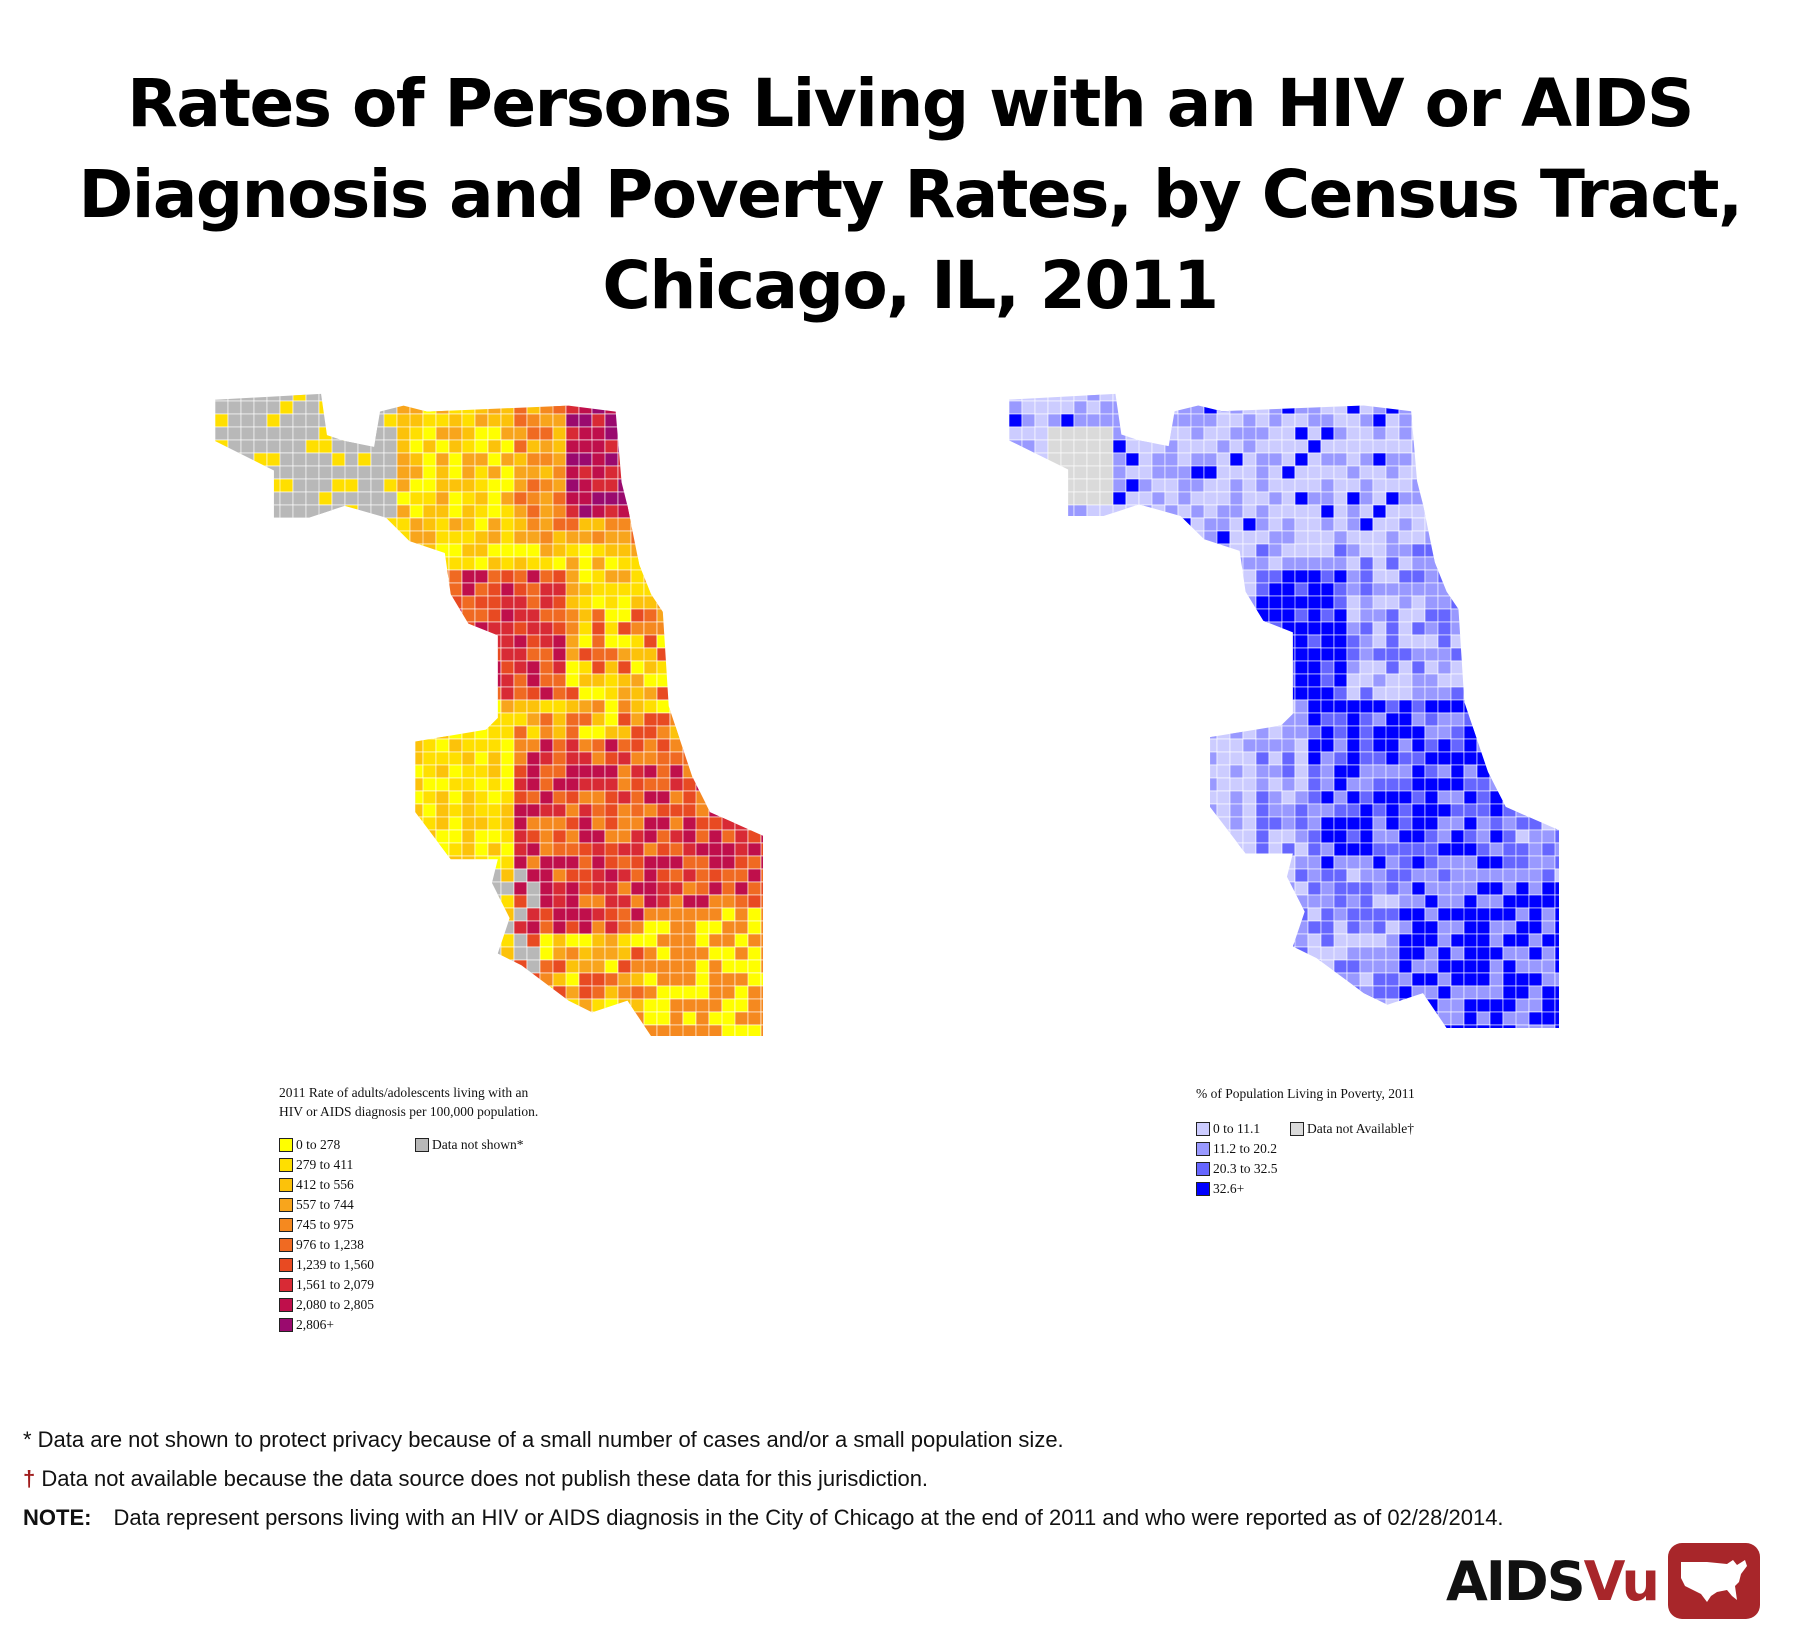 This screenshot has width=1820, height=1640. I want to click on legend-swatch, so click(286, 1305).